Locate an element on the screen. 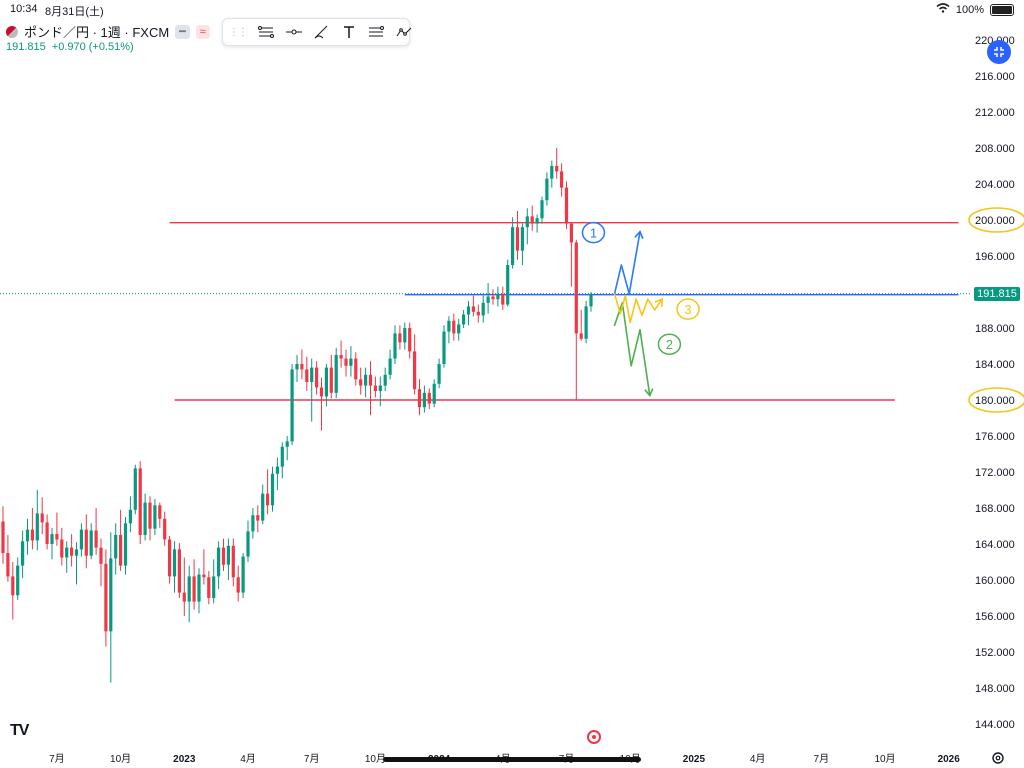  battery-percent: 100% is located at coordinates (969, 9).